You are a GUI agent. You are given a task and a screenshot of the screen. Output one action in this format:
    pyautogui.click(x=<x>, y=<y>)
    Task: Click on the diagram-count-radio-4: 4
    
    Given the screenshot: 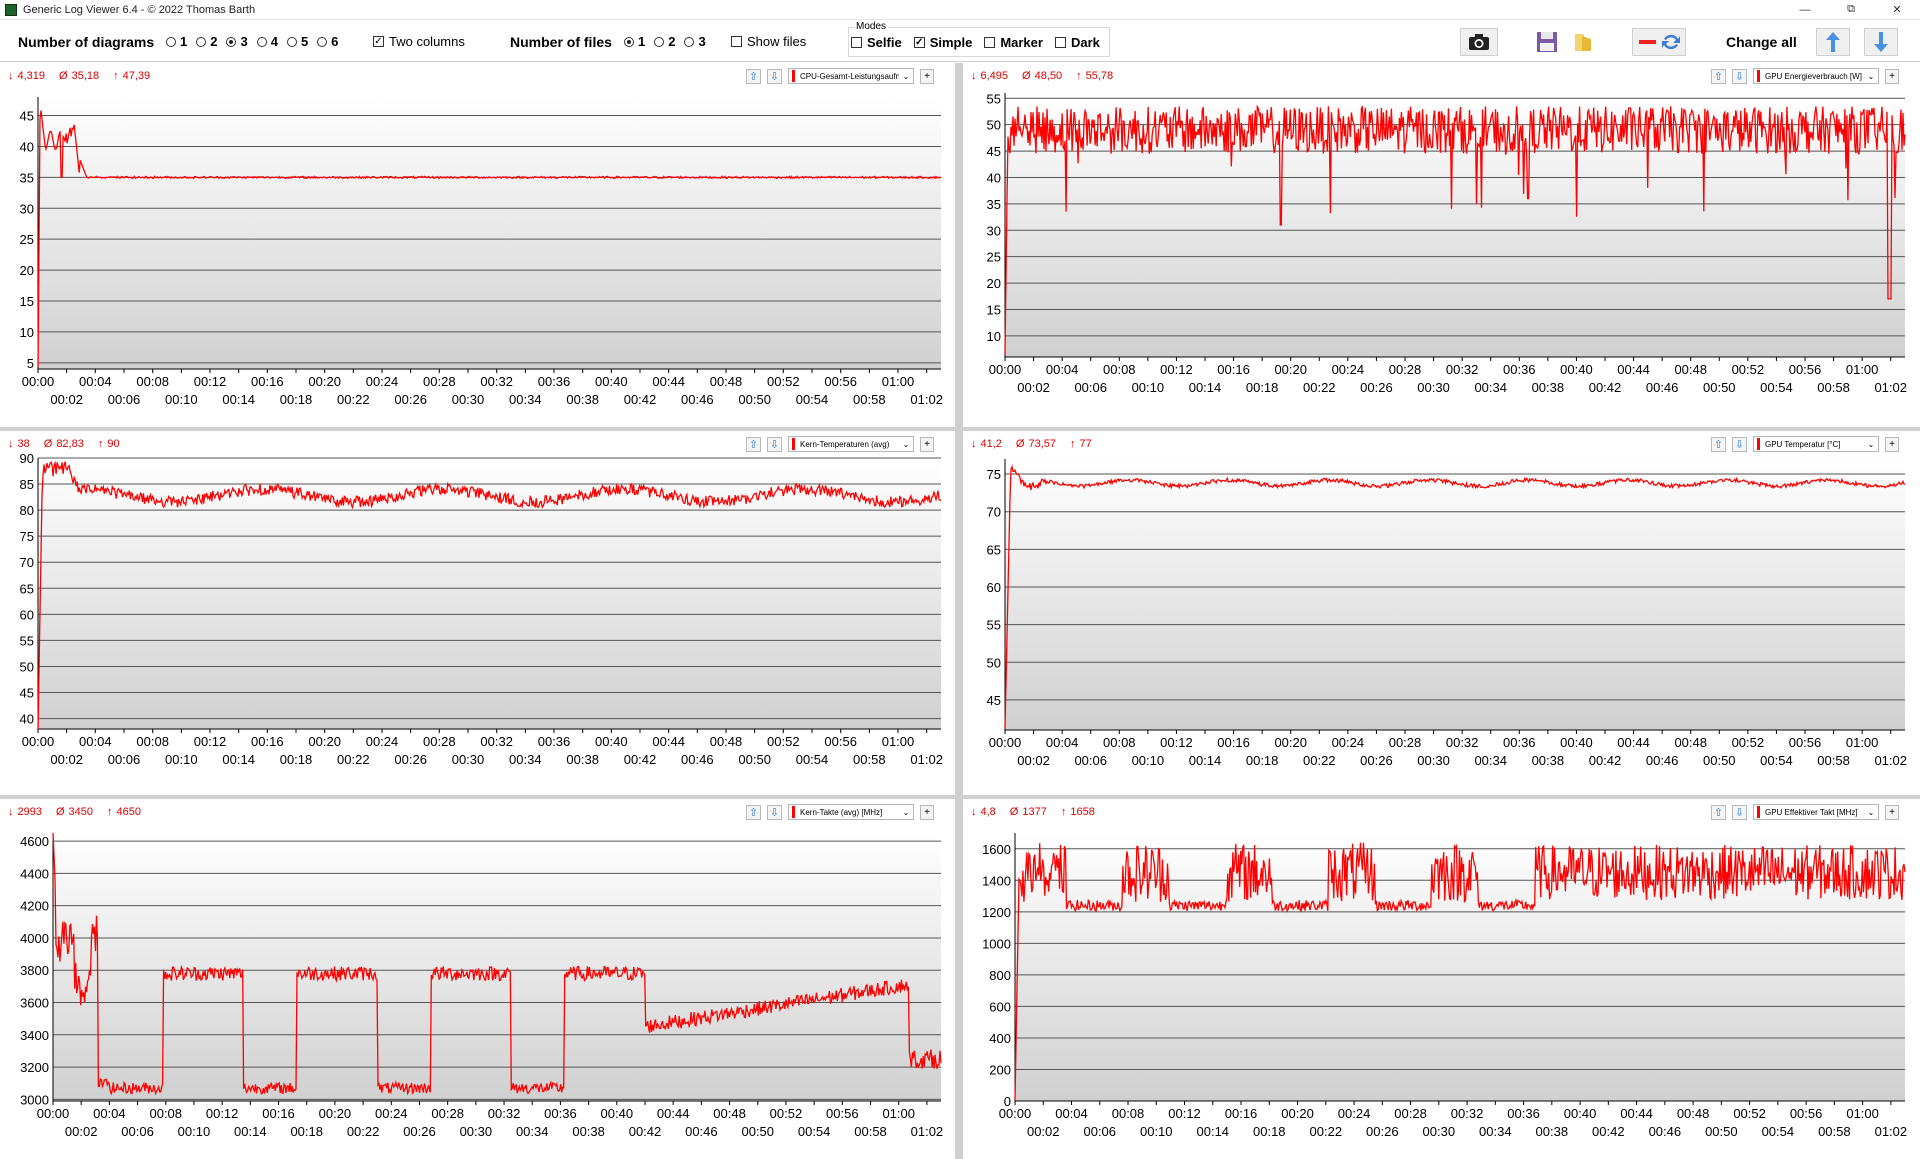 What is the action you would take?
    pyautogui.click(x=267, y=41)
    